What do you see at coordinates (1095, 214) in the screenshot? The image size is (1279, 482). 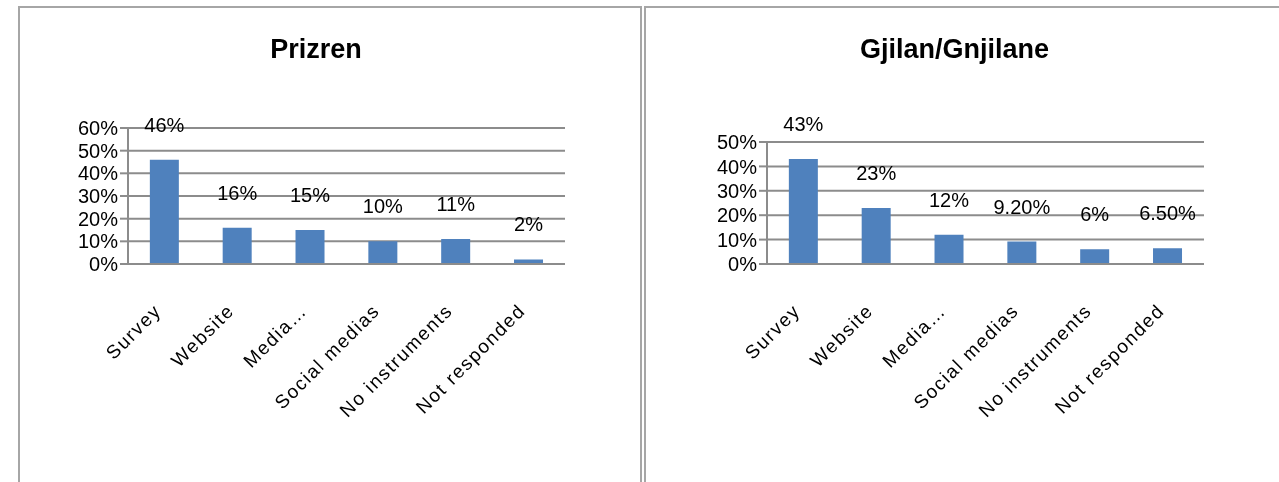 I see `data-label: 6%` at bounding box center [1095, 214].